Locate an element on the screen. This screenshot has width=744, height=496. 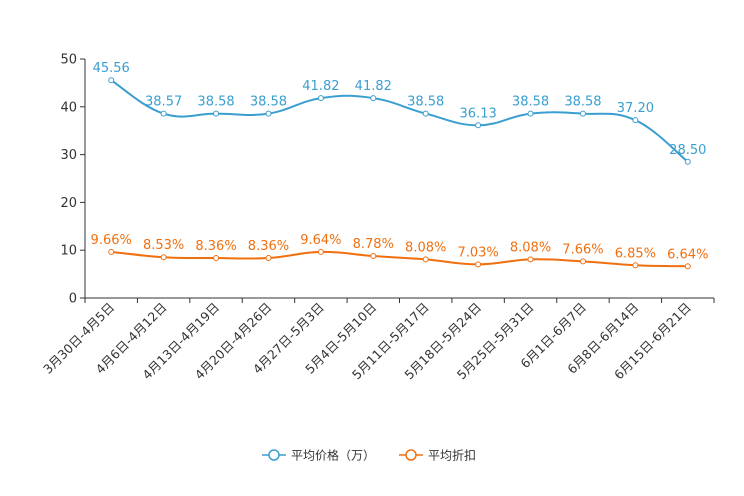
data-label: 7.66% is located at coordinates (582, 249).